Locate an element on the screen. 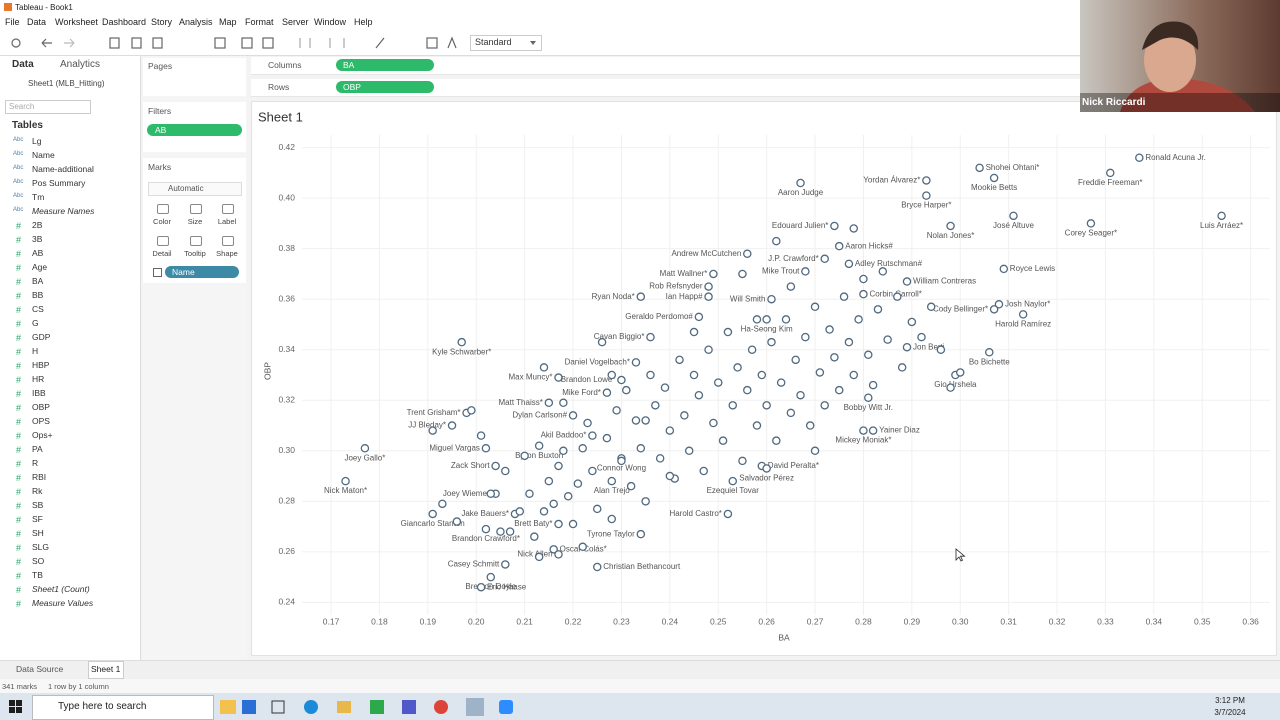 The height and width of the screenshot is (720, 1280). menu-item: Map is located at coordinates (228, 22).